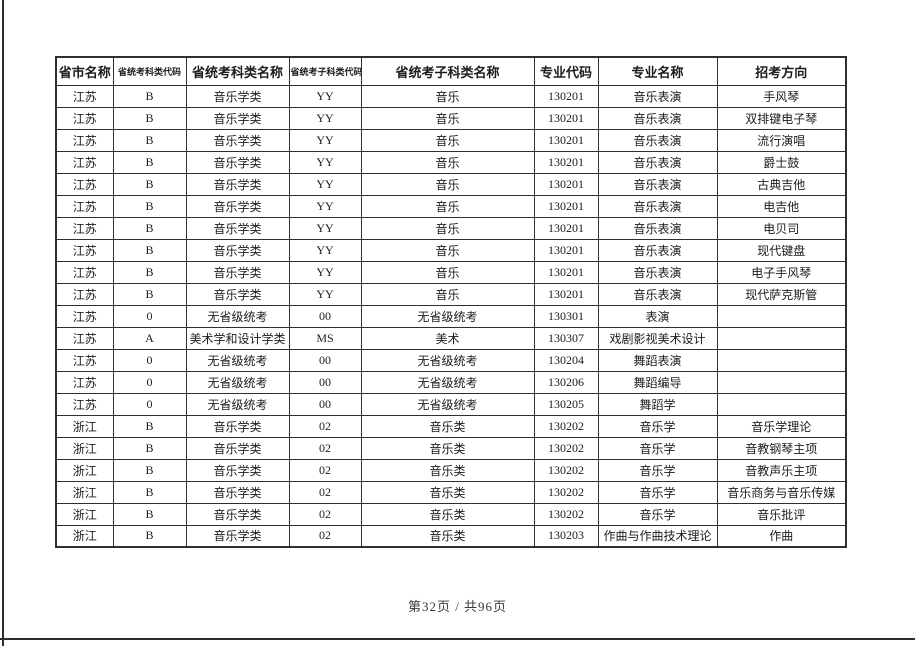  Describe the element at coordinates (781, 316) in the screenshot. I see `table-cell` at that location.